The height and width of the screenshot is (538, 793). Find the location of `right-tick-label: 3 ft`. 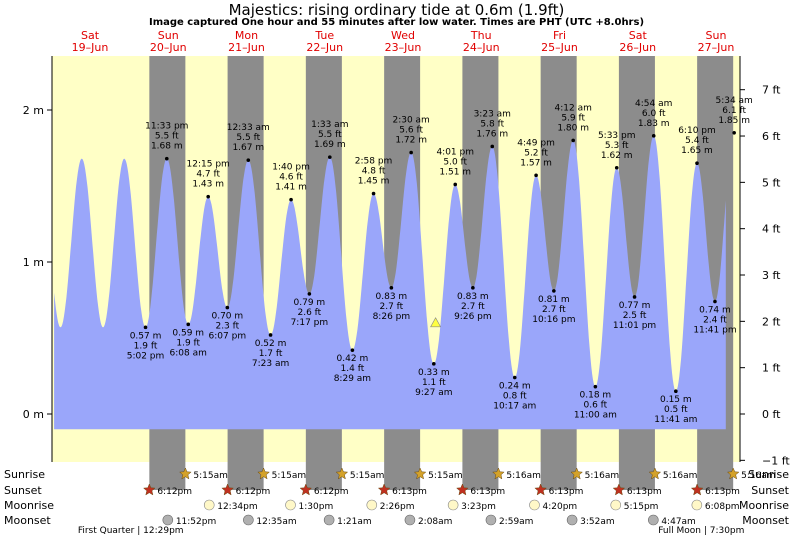

right-tick-label: 3 ft is located at coordinates (771, 275).